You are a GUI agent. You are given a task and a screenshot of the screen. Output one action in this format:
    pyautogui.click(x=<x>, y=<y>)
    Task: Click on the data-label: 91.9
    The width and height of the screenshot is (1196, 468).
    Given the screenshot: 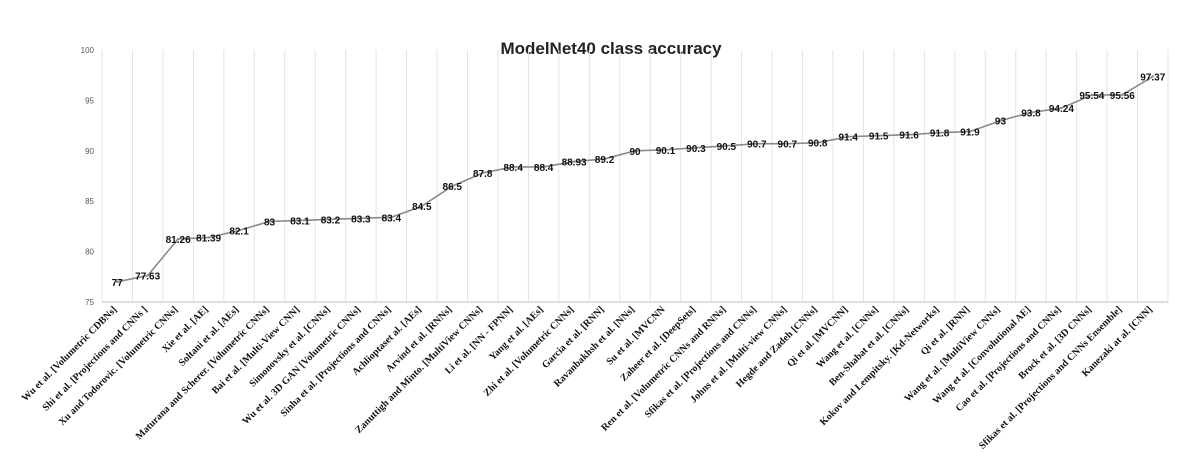 What is the action you would take?
    pyautogui.click(x=970, y=133)
    